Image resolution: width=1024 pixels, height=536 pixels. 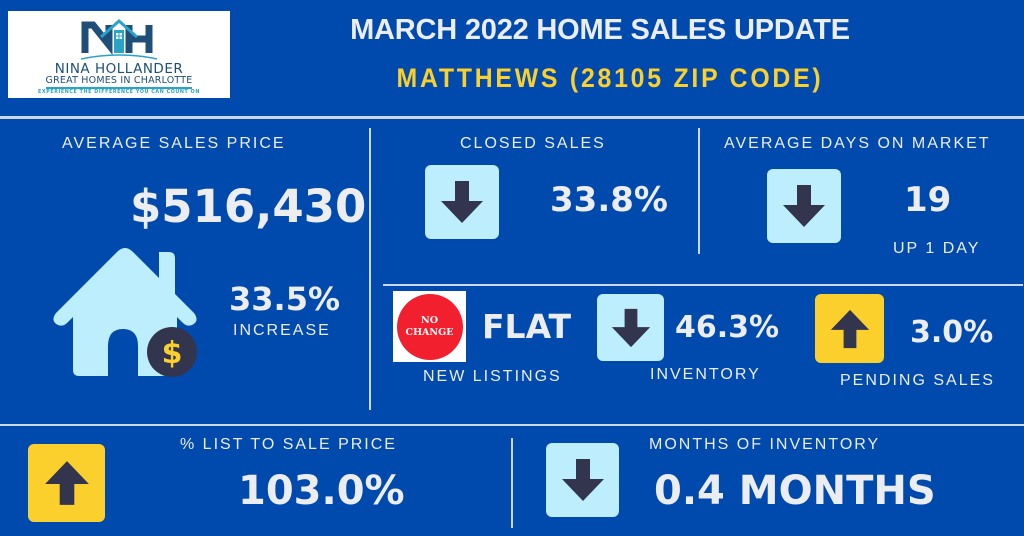 I want to click on new-listings-value: FLAT, so click(x=527, y=326).